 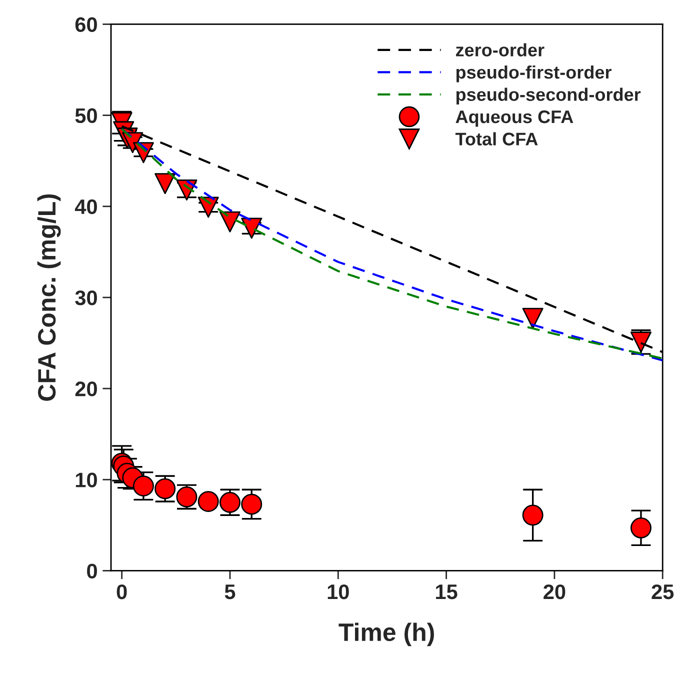 What do you see at coordinates (49, 297) in the screenshot?
I see `y-axis-title: CFA Conc. (mg/L)` at bounding box center [49, 297].